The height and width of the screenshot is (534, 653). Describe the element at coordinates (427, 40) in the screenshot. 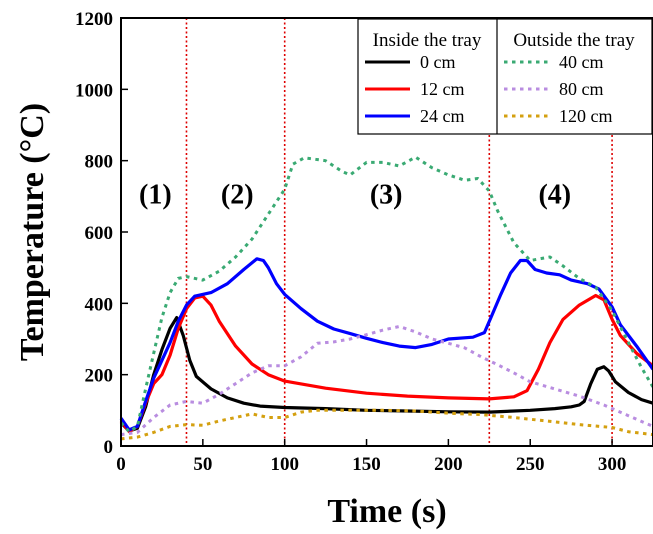

I see `legend-group-title-inside: Inside the tray` at that location.